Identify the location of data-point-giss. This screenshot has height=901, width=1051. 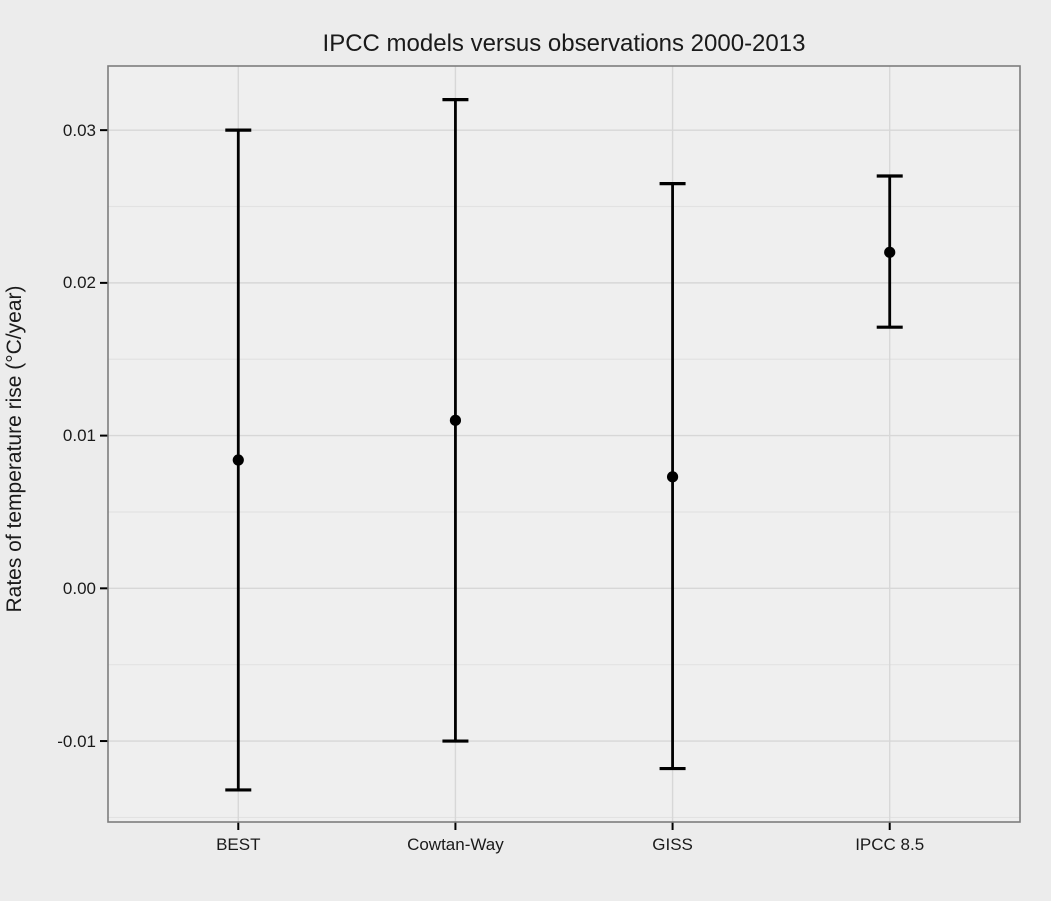
(672, 477).